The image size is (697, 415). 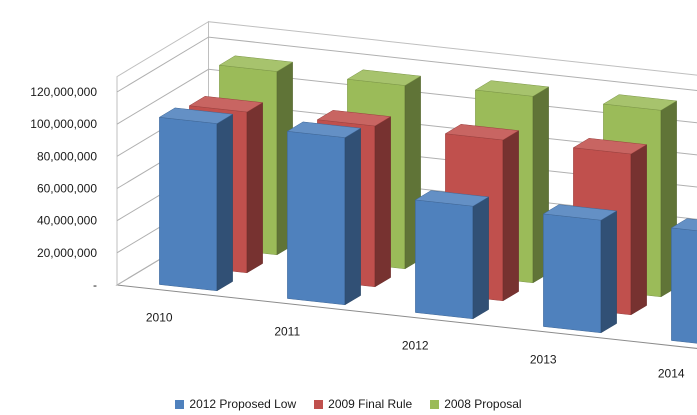 I want to click on legend-item: 2009 Final Rule, so click(x=363, y=404).